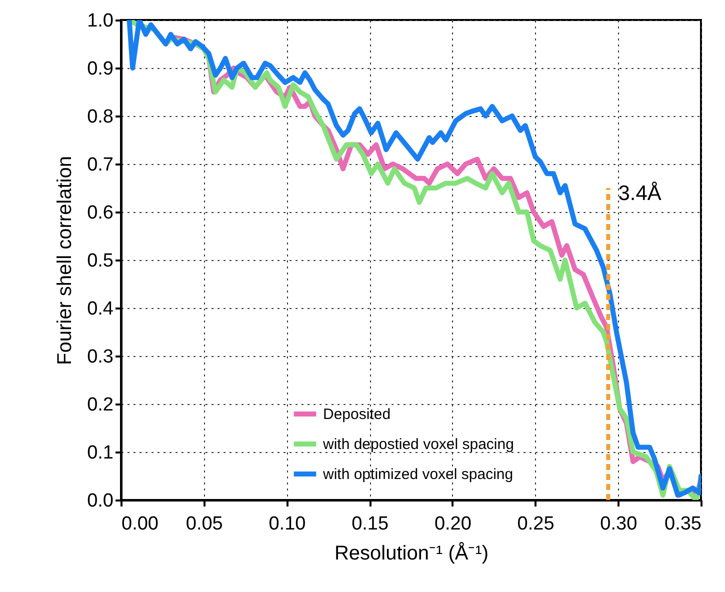 This screenshot has width=725, height=592. What do you see at coordinates (100, 309) in the screenshot?
I see `y-tick-label: 0.4` at bounding box center [100, 309].